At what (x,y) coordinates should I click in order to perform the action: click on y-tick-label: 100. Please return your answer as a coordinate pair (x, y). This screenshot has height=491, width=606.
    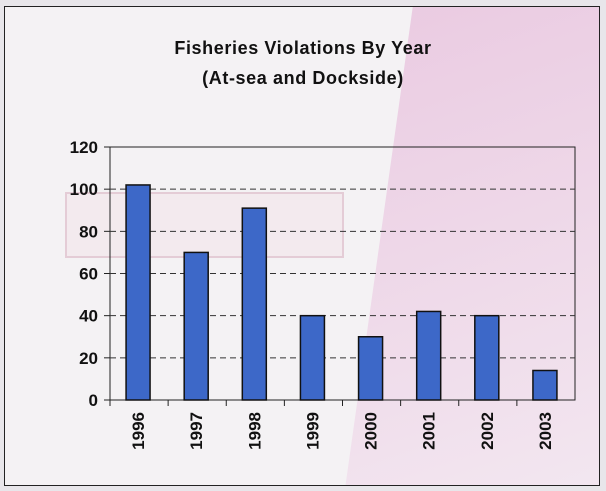
    Looking at the image, I should click on (84, 189).